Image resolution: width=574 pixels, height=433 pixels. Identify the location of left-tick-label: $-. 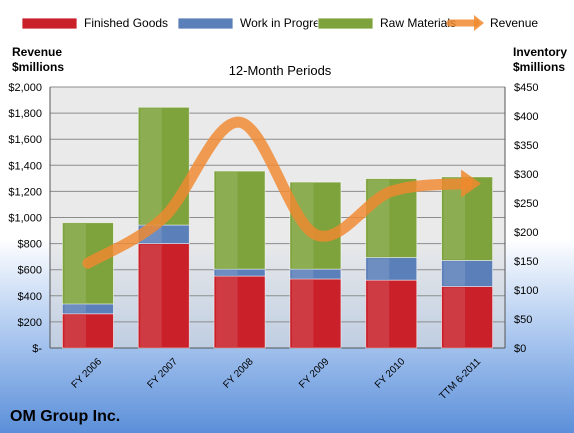
(37, 349).